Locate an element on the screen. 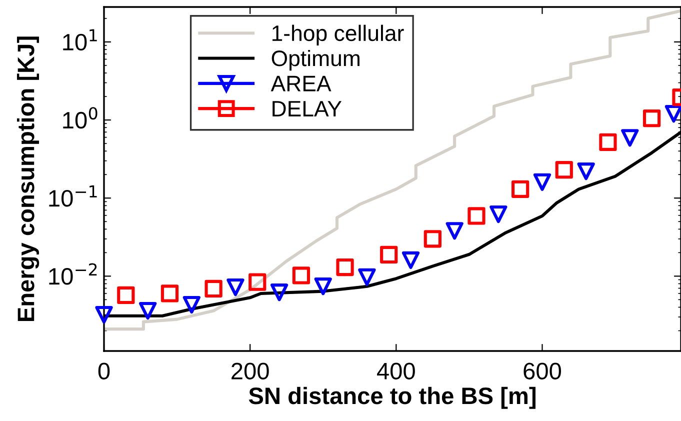 Image resolution: width=681 pixels, height=421 pixels. y-tick-label: 10$^{−1}$ is located at coordinates (73, 196).